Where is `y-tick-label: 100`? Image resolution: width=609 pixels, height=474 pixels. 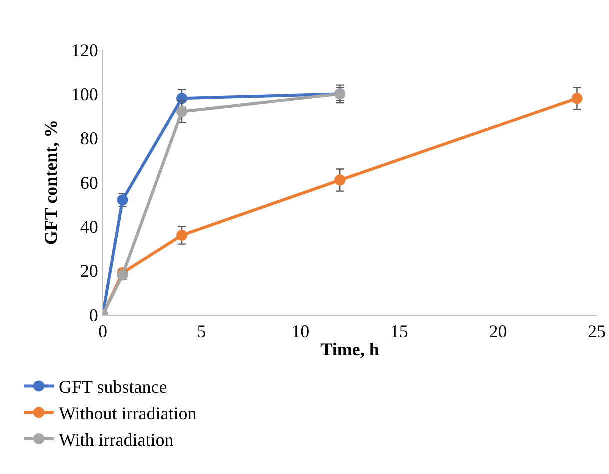
y-tick-label: 100 is located at coordinates (84, 94).